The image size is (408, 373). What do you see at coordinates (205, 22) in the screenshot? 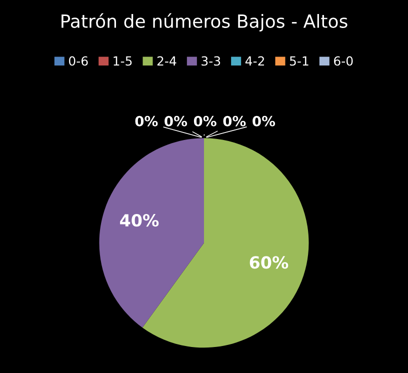
I see `chart-title: Patrón de números Bajos - Altos` at bounding box center [205, 22].